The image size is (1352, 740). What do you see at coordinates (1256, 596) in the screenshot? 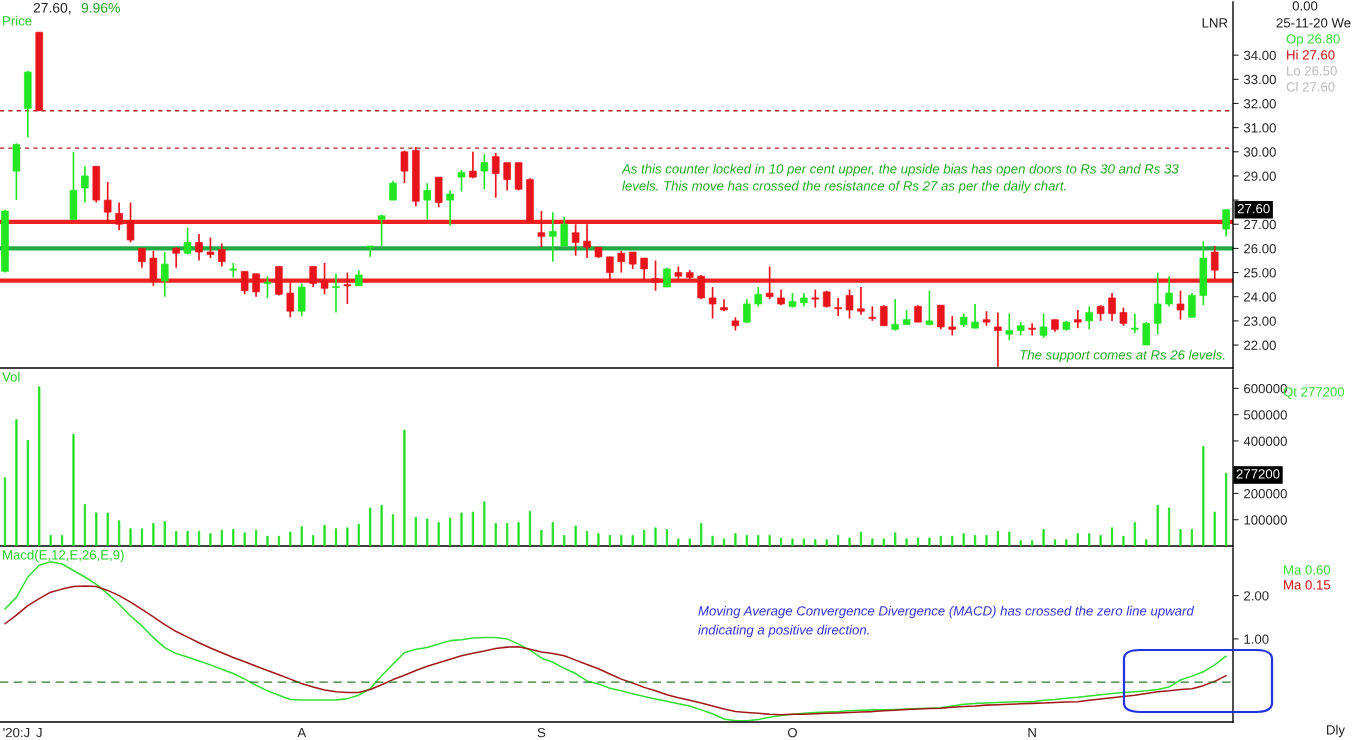
I see `y-tick-label: 2.00` at bounding box center [1256, 596].